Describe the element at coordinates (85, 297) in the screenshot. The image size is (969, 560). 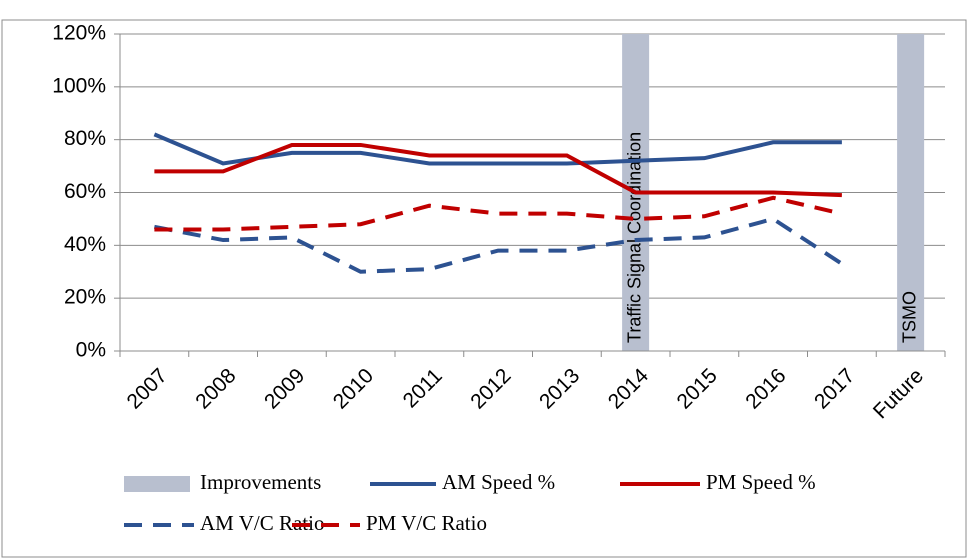
I see `y-tick-label: 20%` at that location.